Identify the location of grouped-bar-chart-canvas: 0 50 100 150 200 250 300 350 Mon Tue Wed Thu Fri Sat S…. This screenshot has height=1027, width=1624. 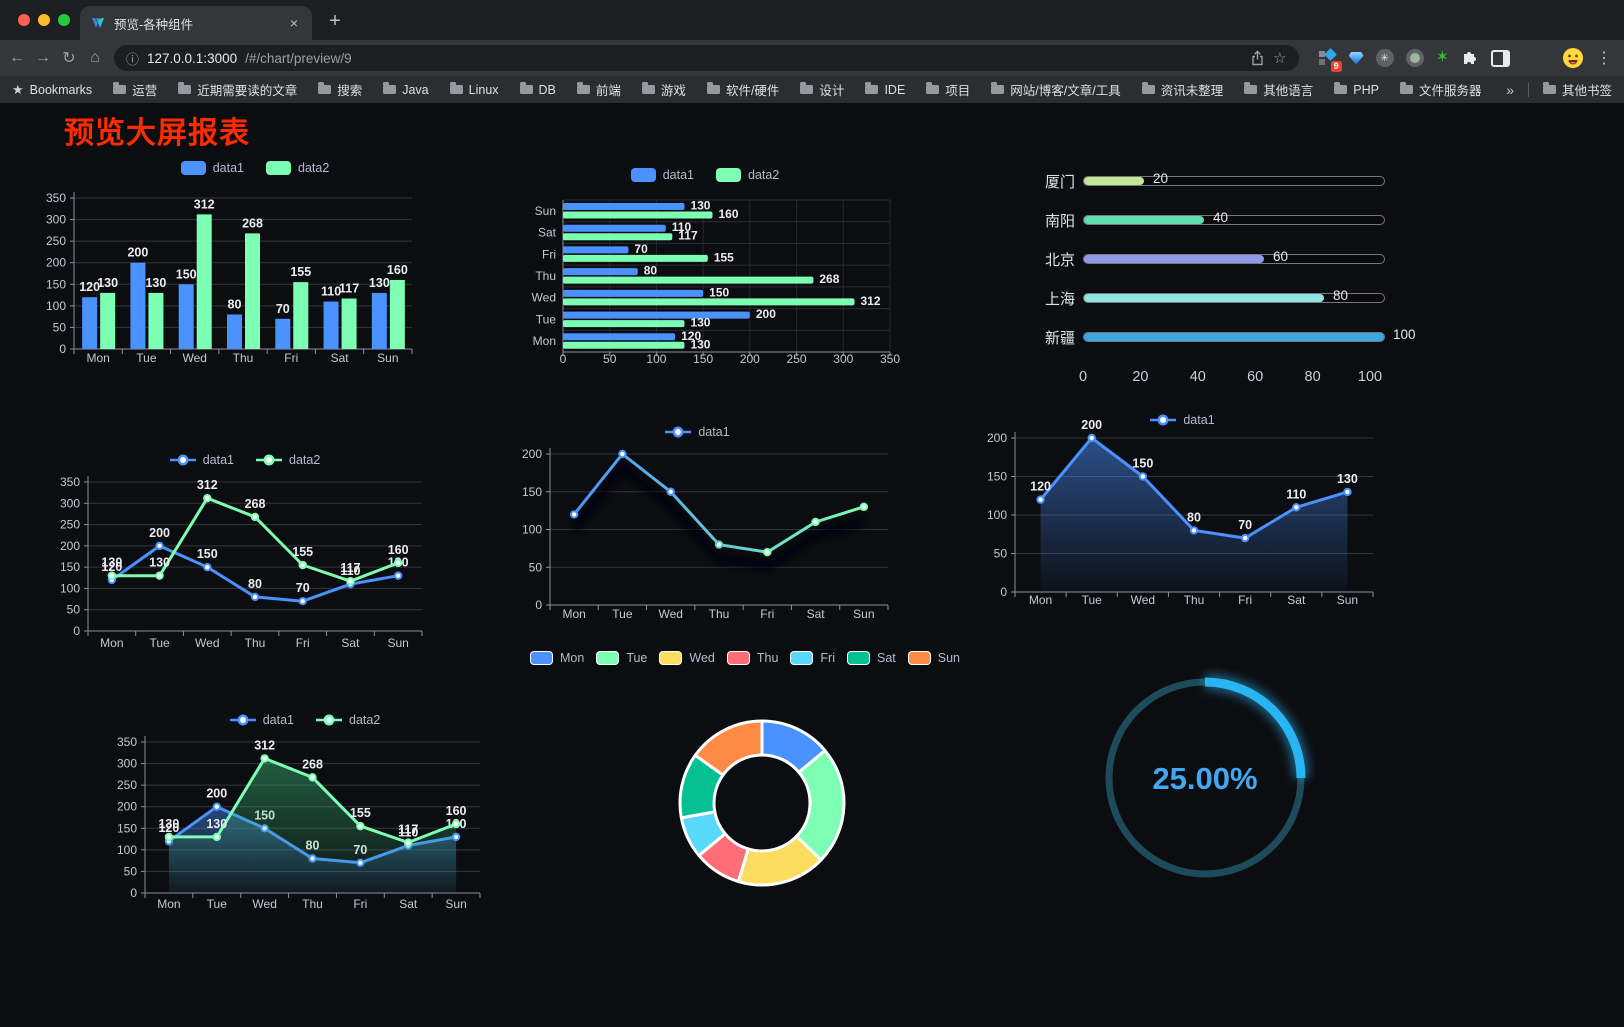
(255, 267).